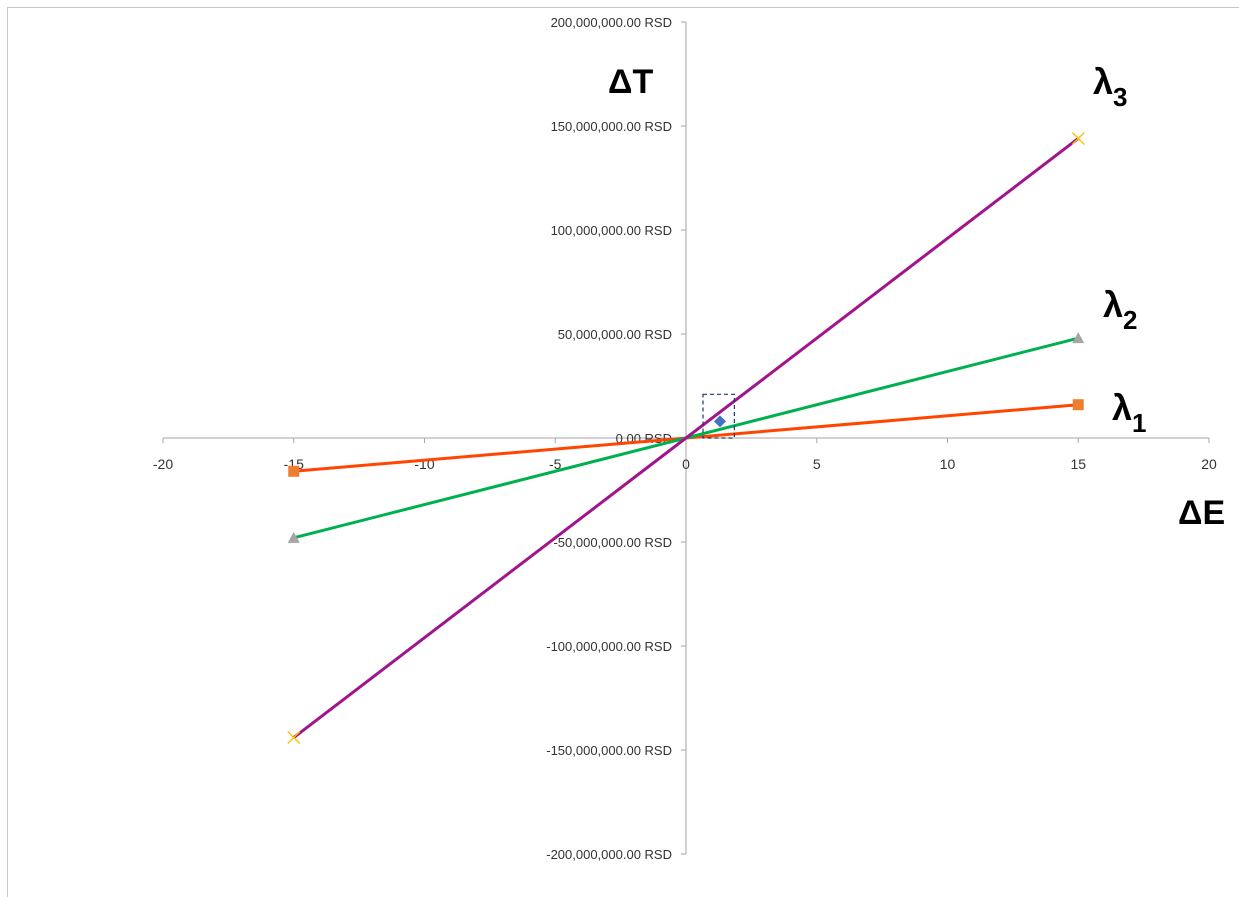 The width and height of the screenshot is (1239, 897). I want to click on y-tick-label: -100,000,000.00 RSD, so click(609, 646).